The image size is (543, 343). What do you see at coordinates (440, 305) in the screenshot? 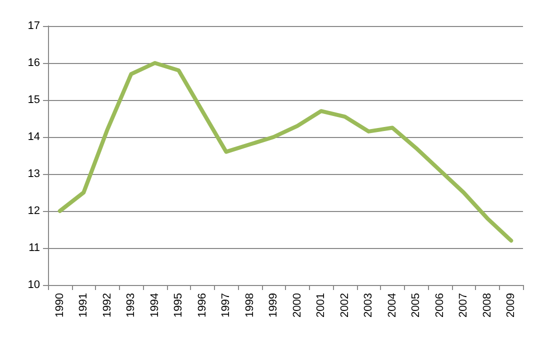
I see `x-tick-label: 2006` at bounding box center [440, 305].